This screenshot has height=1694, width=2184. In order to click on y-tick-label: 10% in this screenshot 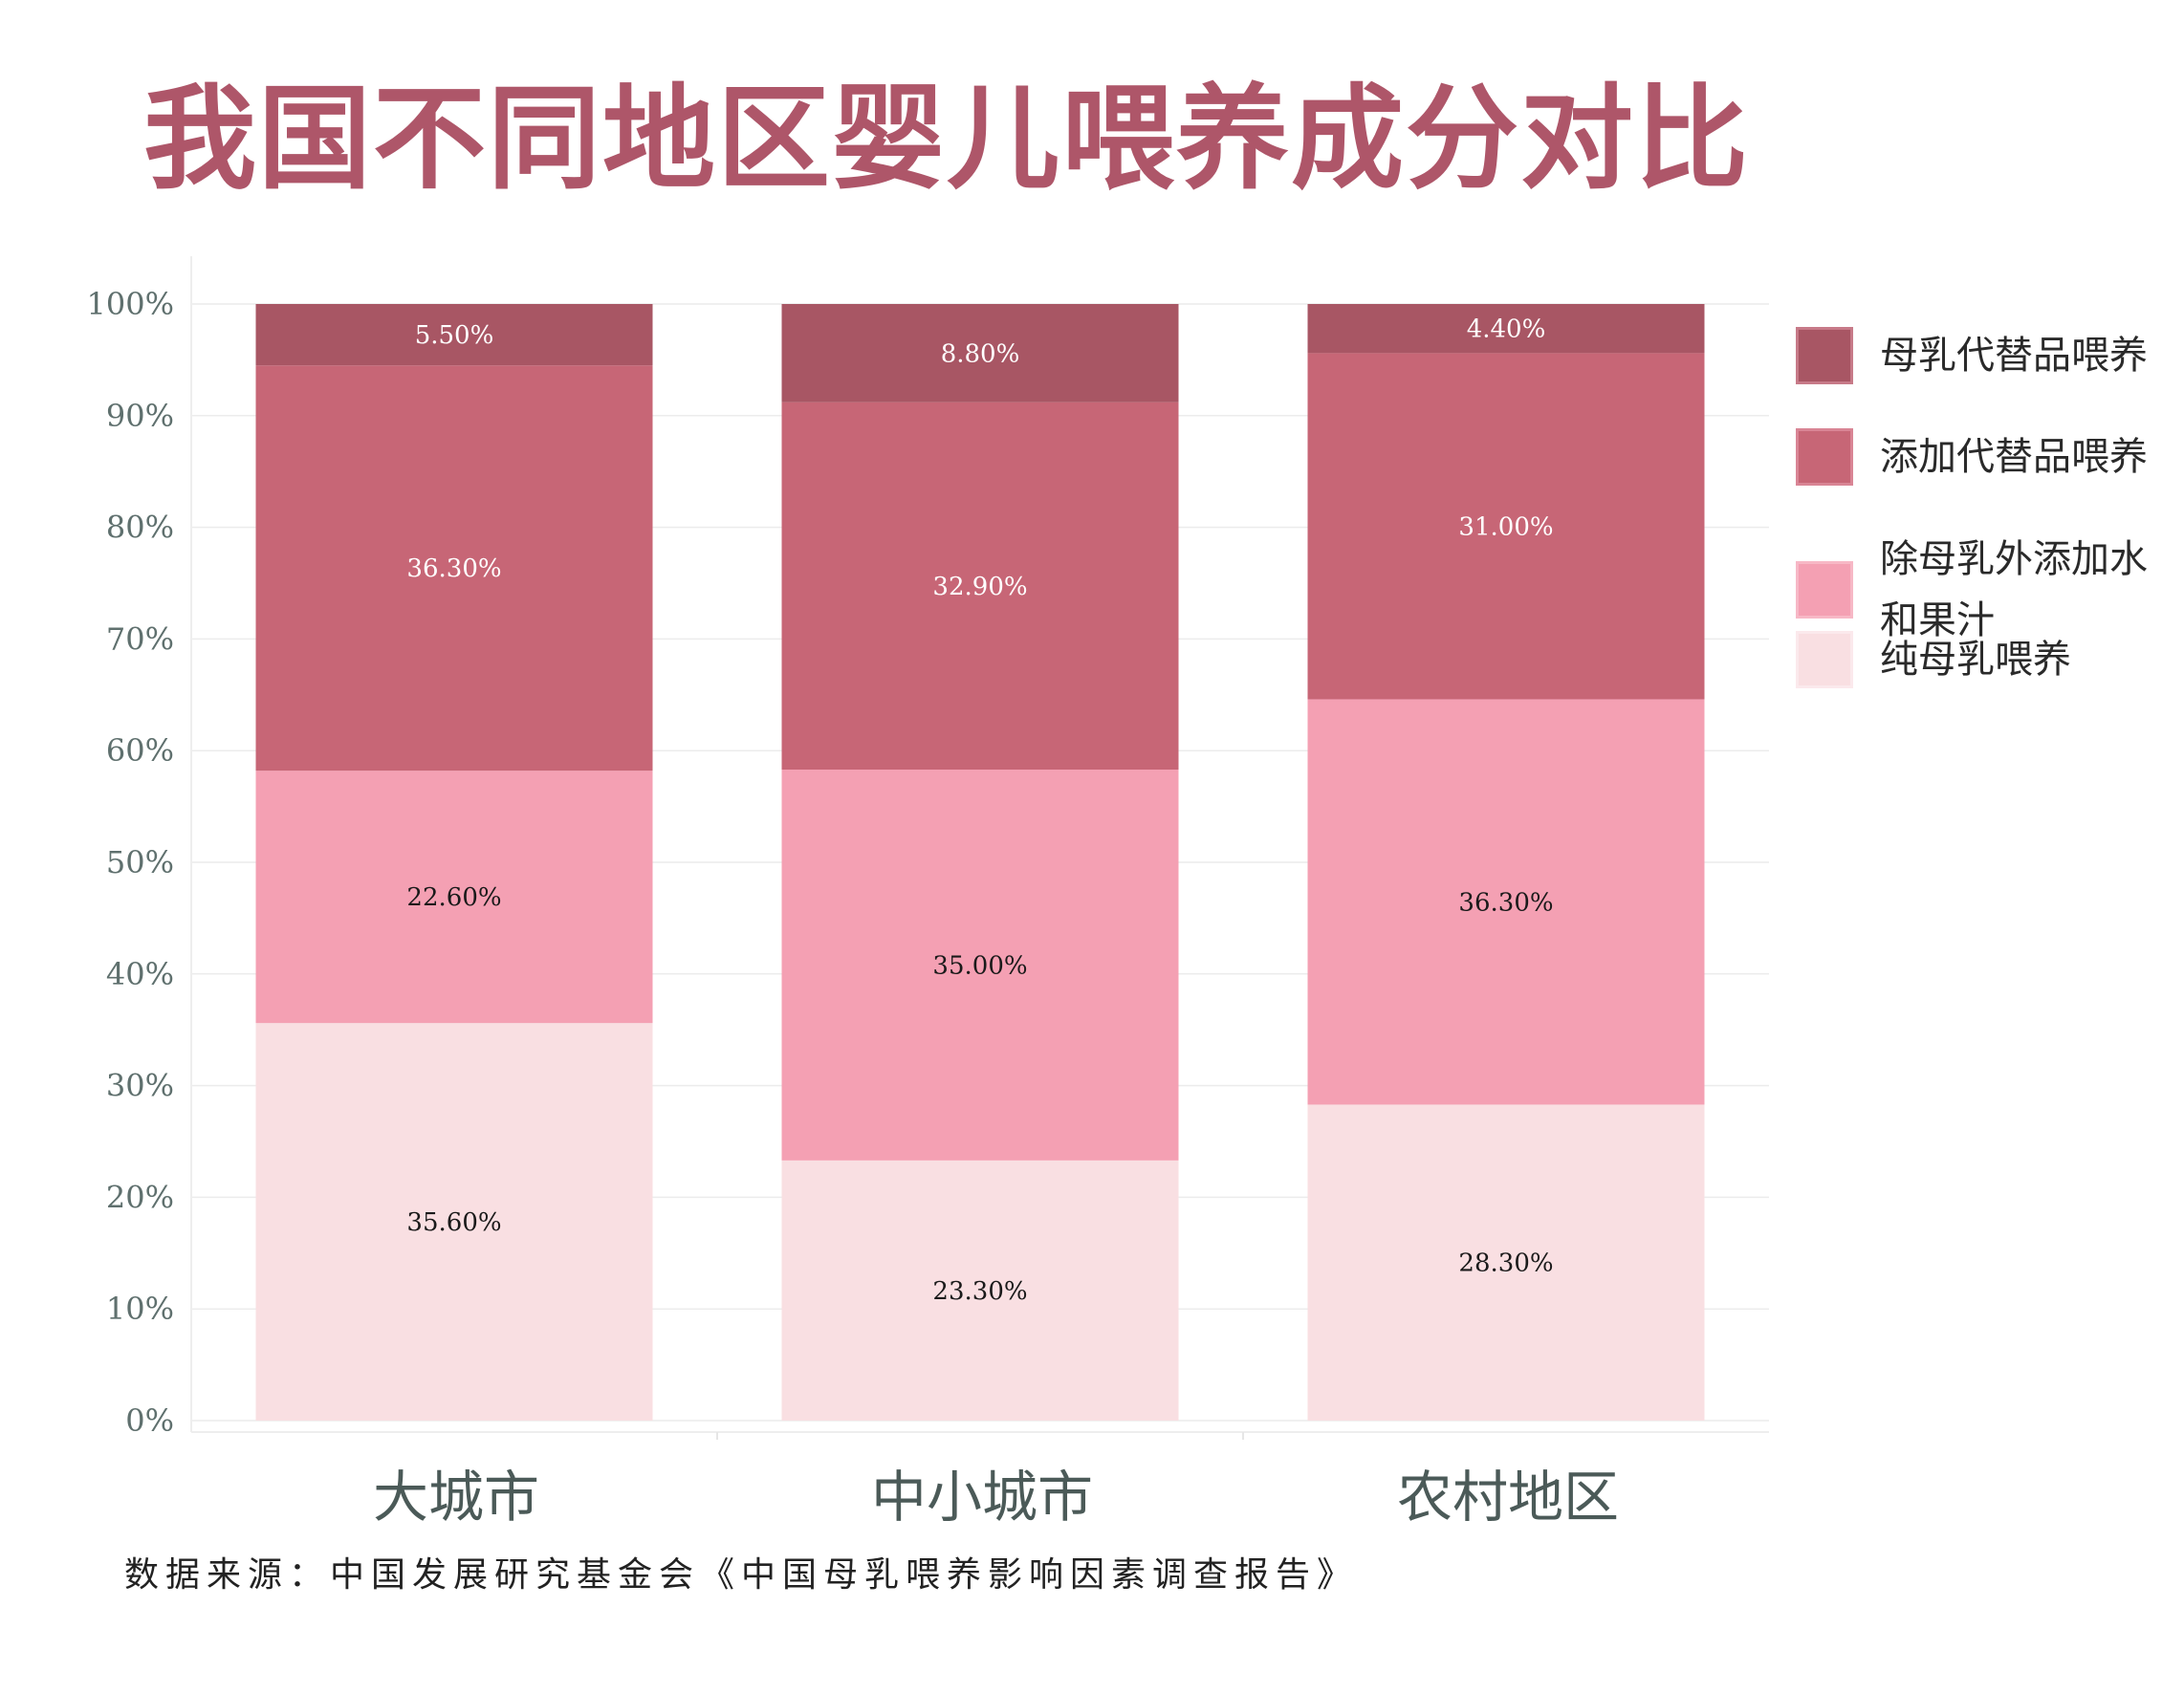, I will do `click(140, 1309)`.